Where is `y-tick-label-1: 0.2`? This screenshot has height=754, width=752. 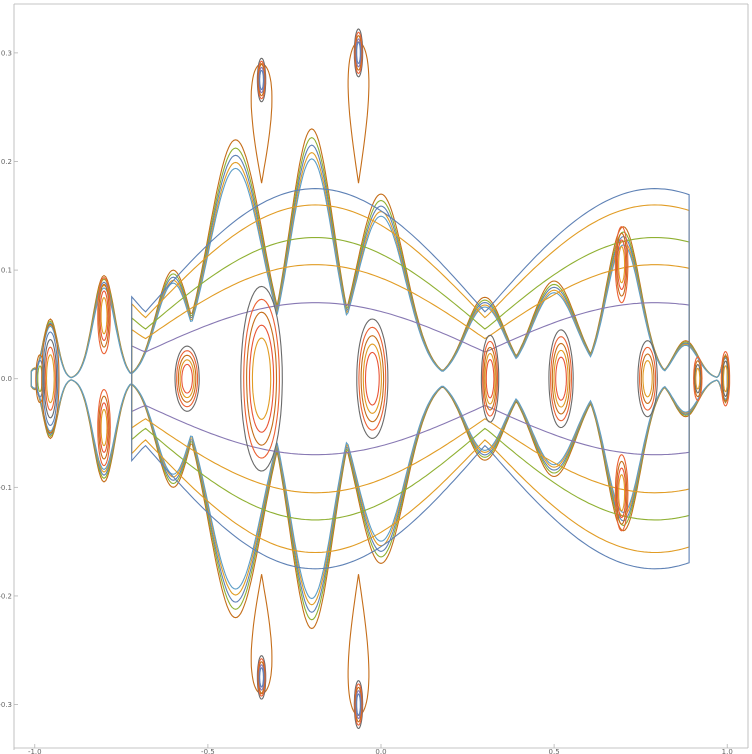 y-tick-label-1: 0.2 is located at coordinates (6, 162).